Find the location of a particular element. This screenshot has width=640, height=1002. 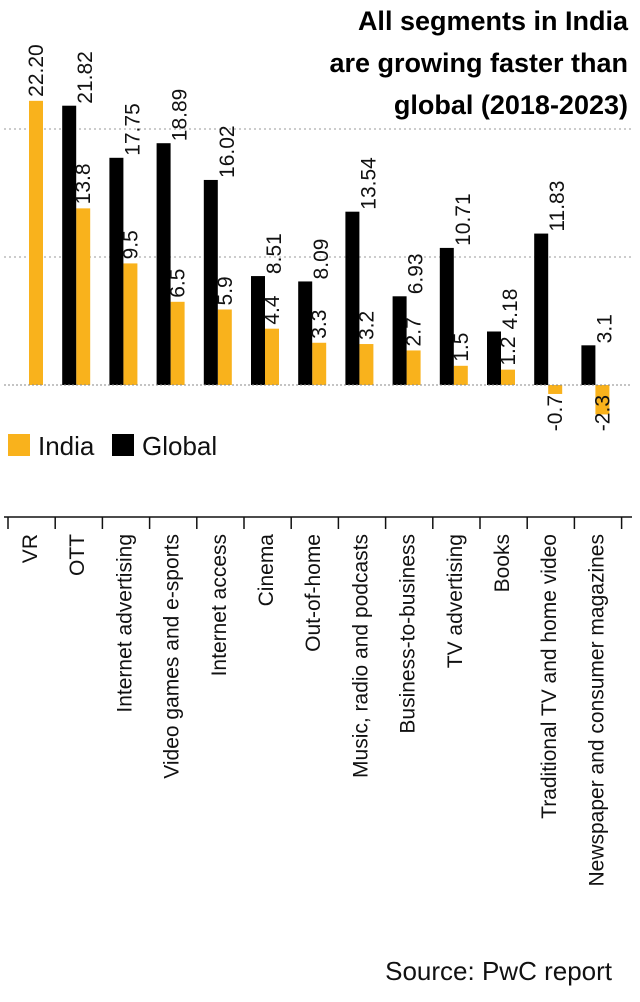

legend-label-india: India is located at coordinates (66, 446).